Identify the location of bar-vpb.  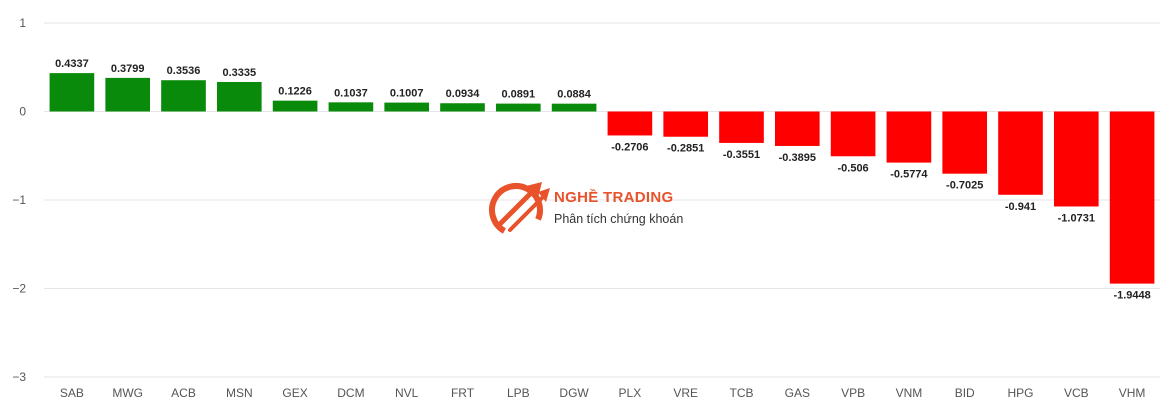
(853, 134).